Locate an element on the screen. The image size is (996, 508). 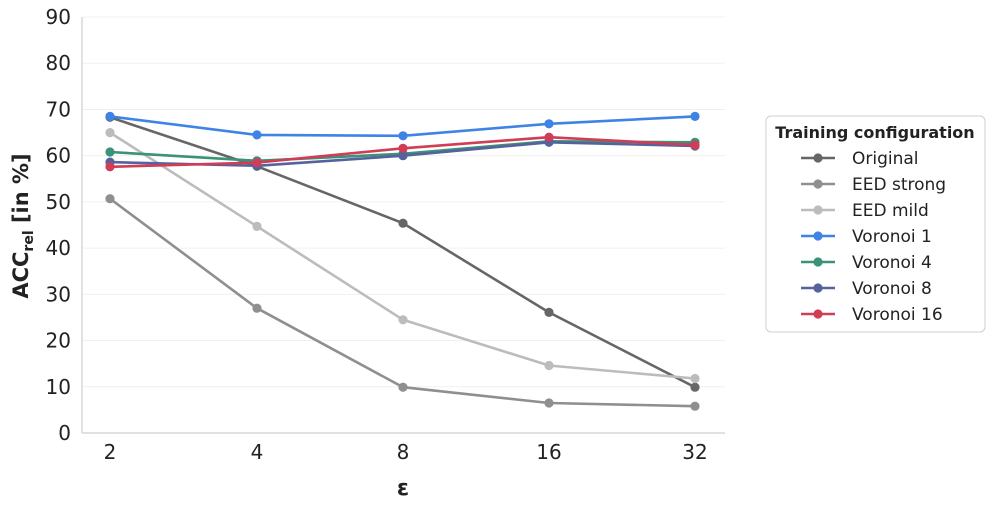
legend-title: Training configuration is located at coordinates (874, 132).